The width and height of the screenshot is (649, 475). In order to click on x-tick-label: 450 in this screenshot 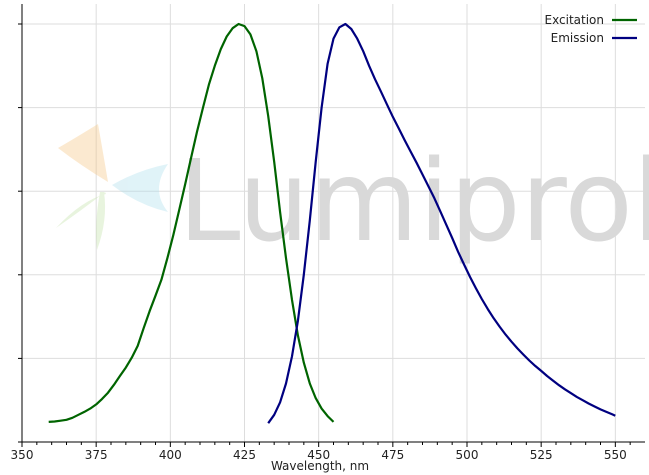, I will do `click(318, 455)`.